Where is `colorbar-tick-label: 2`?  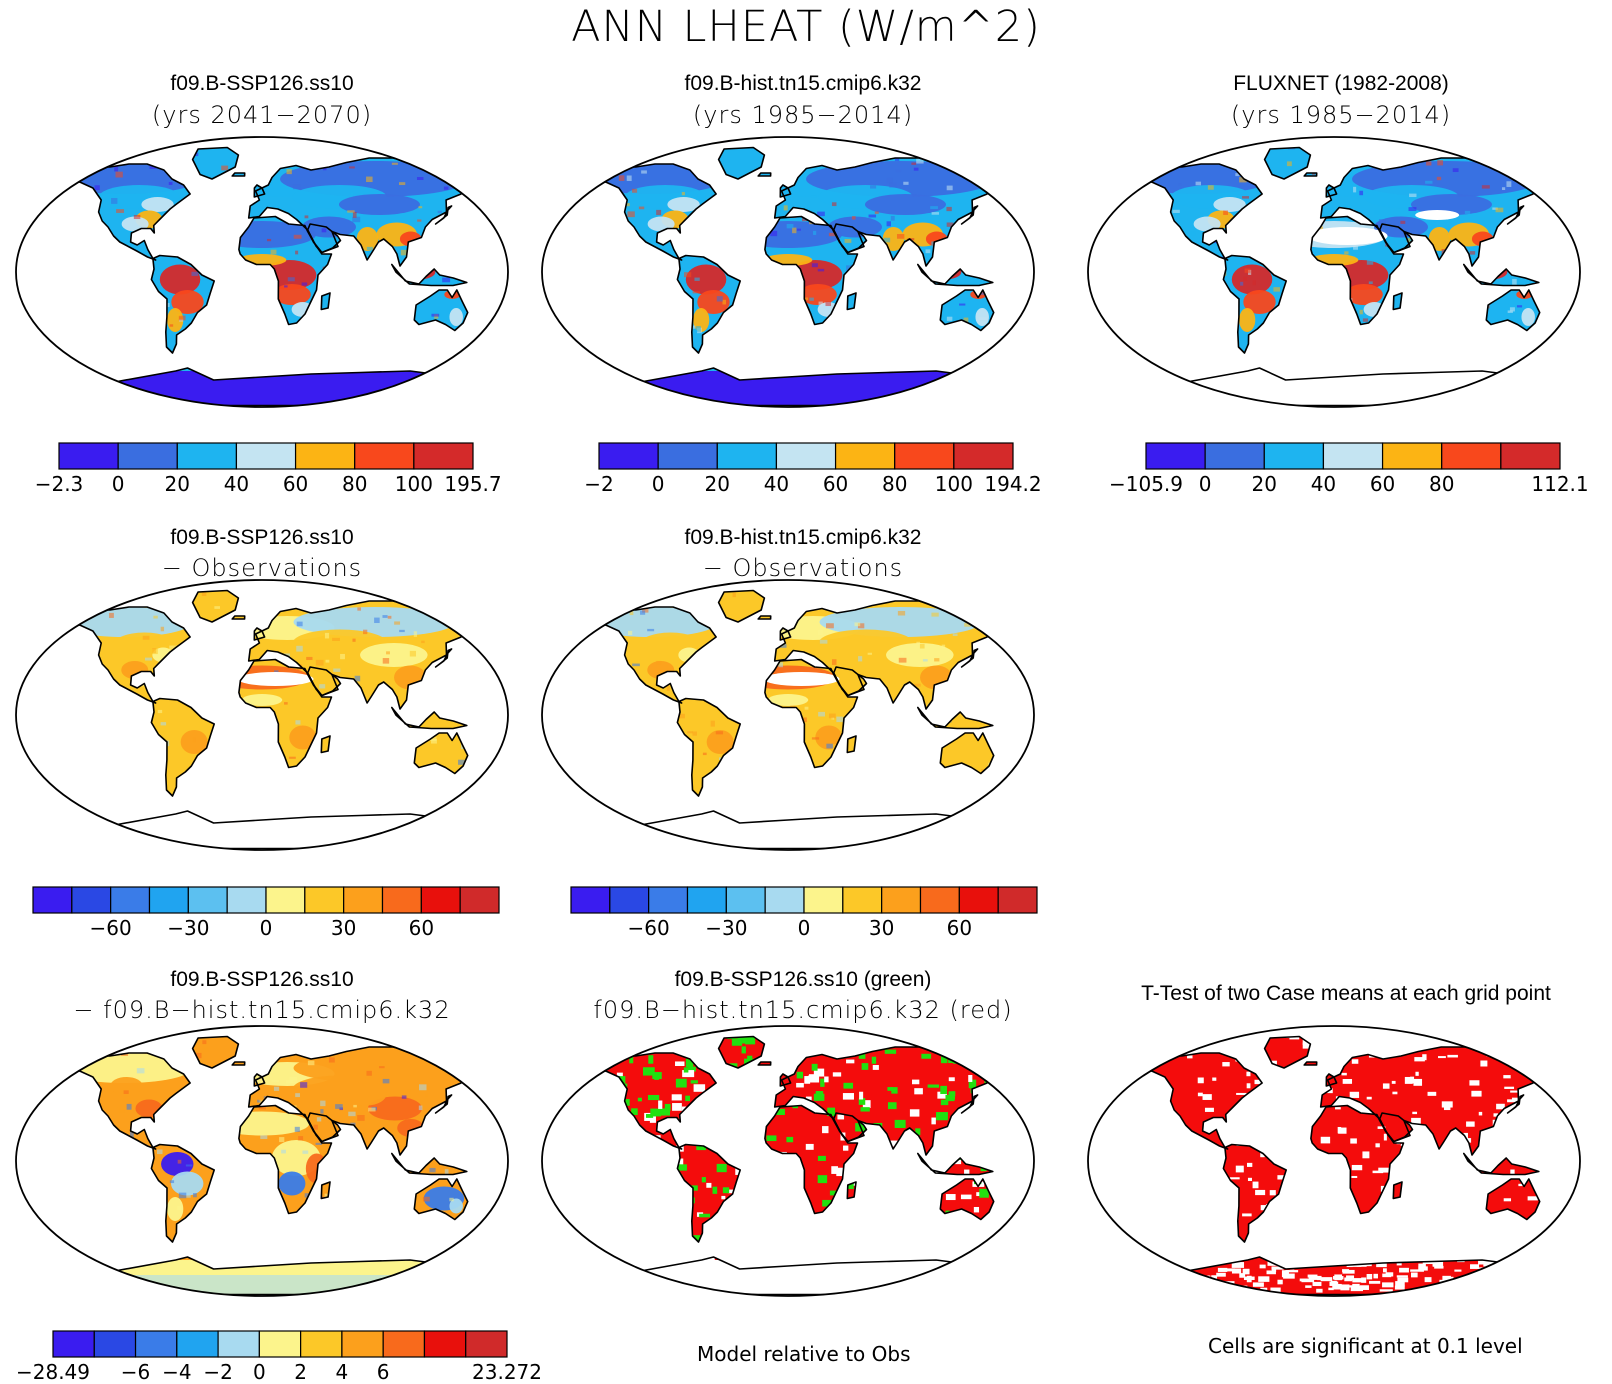 colorbar-tick-label: 2 is located at coordinates (300, 1372).